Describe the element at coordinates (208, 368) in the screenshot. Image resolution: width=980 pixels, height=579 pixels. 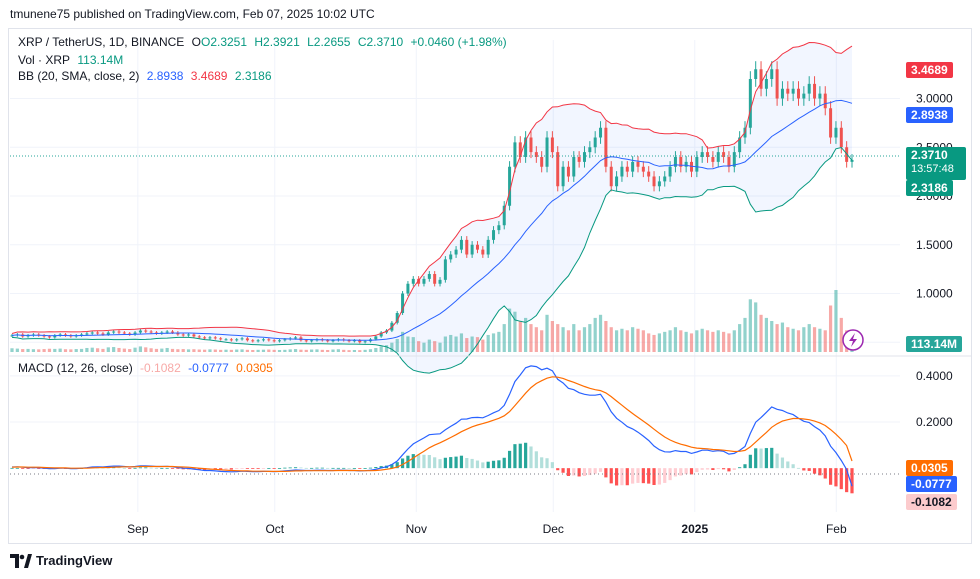
I see `macd-line-value: -0.0777` at that location.